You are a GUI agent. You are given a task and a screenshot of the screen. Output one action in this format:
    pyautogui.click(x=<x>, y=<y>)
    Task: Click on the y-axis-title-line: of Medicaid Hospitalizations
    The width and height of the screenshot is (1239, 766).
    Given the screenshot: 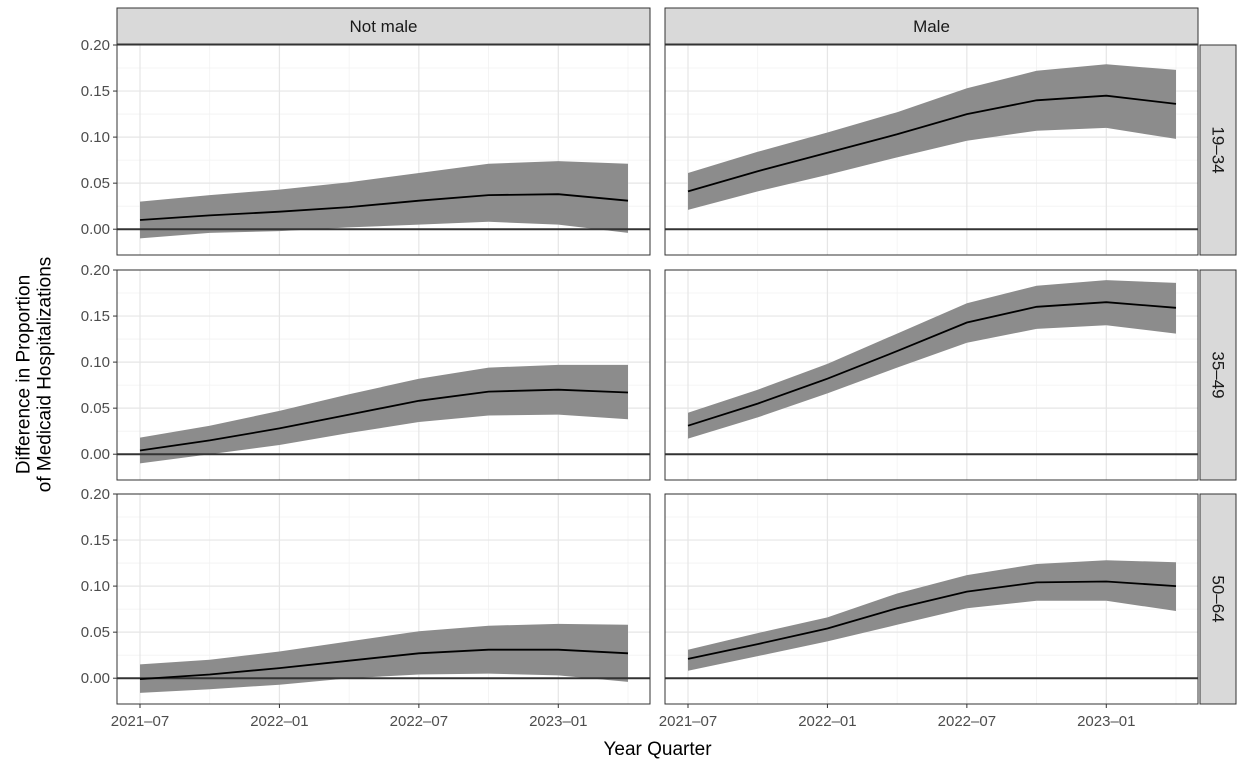 What is the action you would take?
    pyautogui.click(x=44, y=375)
    